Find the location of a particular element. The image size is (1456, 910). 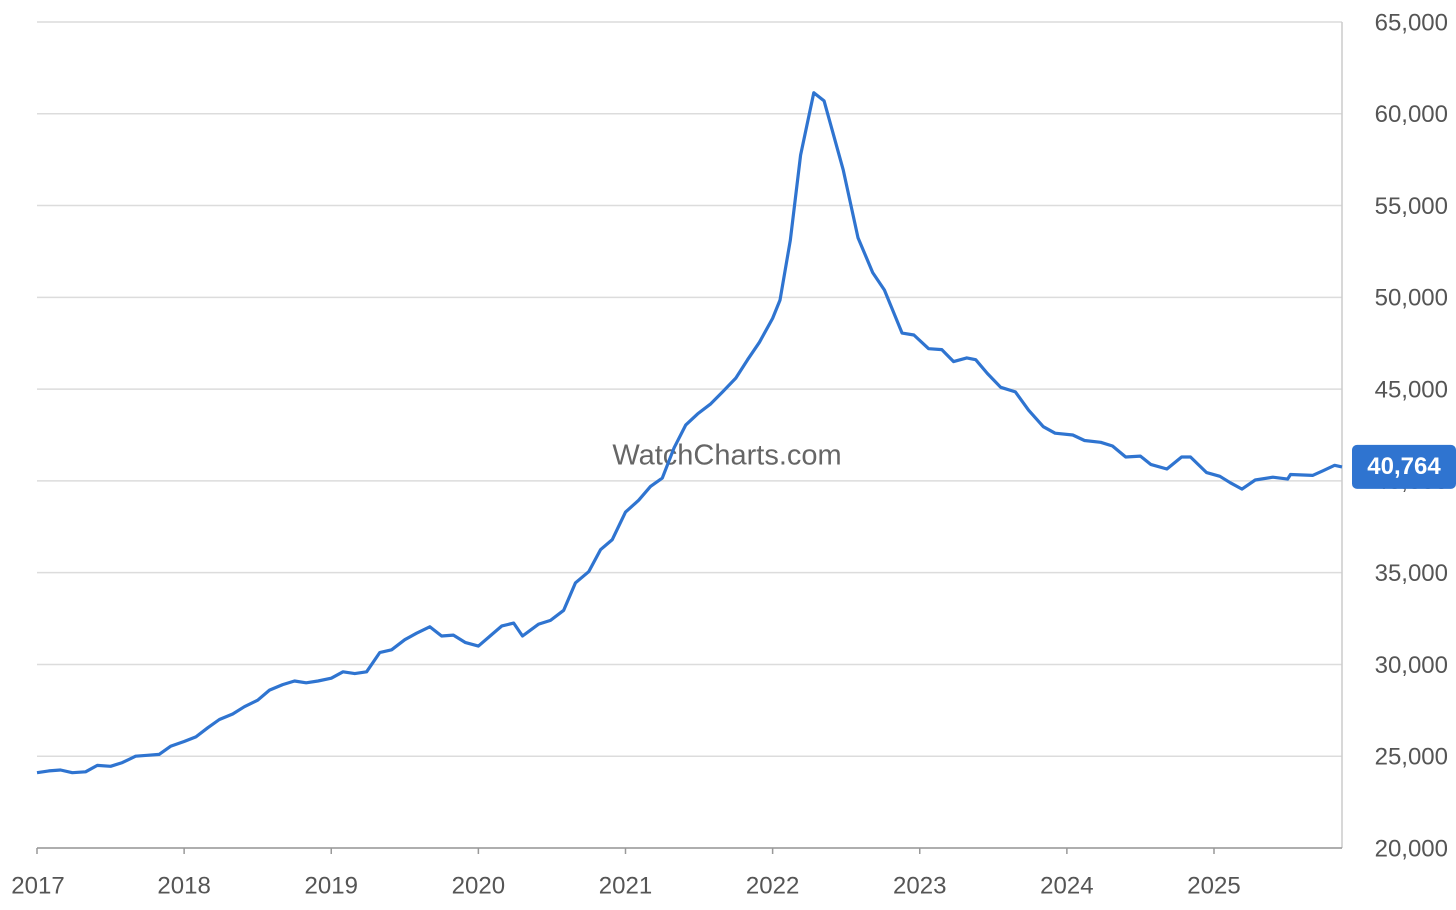

x-tick-label: 2024 is located at coordinates (1066, 885).